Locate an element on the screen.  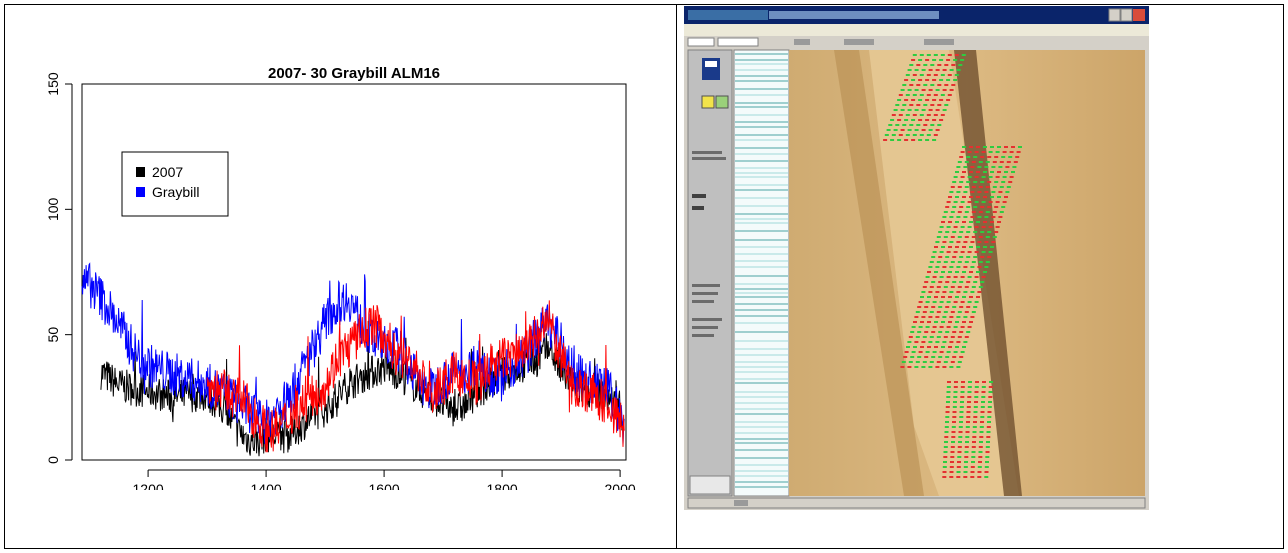
save-icon is located at coordinates (711, 69).